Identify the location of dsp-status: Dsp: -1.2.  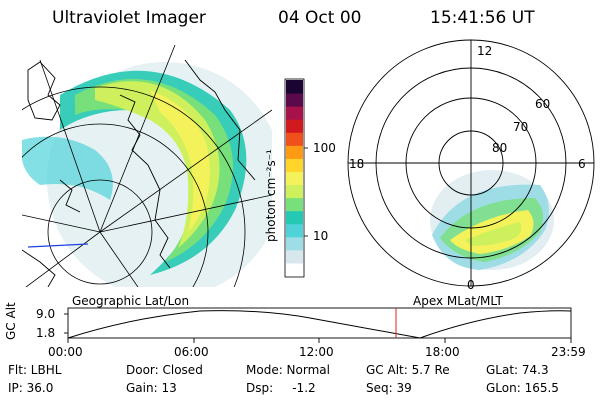
(281, 388).